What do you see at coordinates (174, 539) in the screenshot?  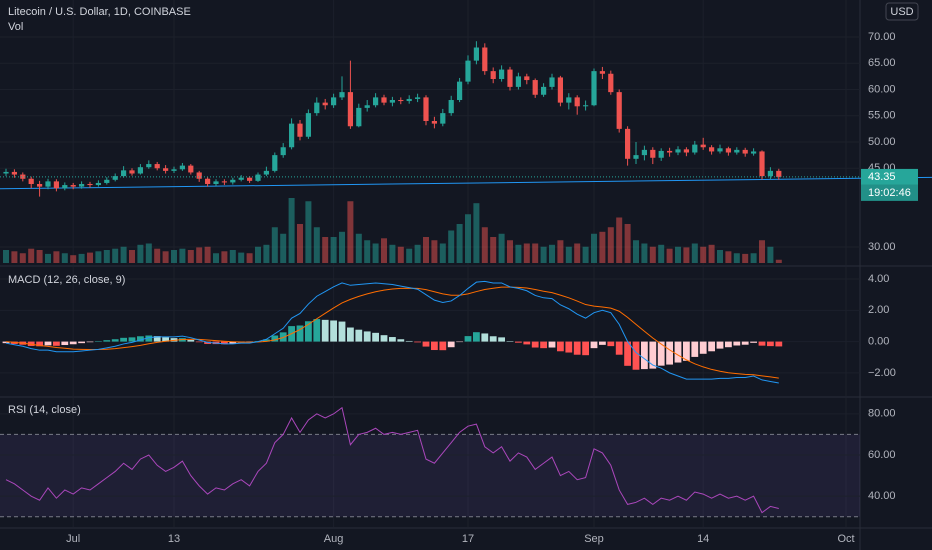 I see `x-tick-label: 13` at bounding box center [174, 539].